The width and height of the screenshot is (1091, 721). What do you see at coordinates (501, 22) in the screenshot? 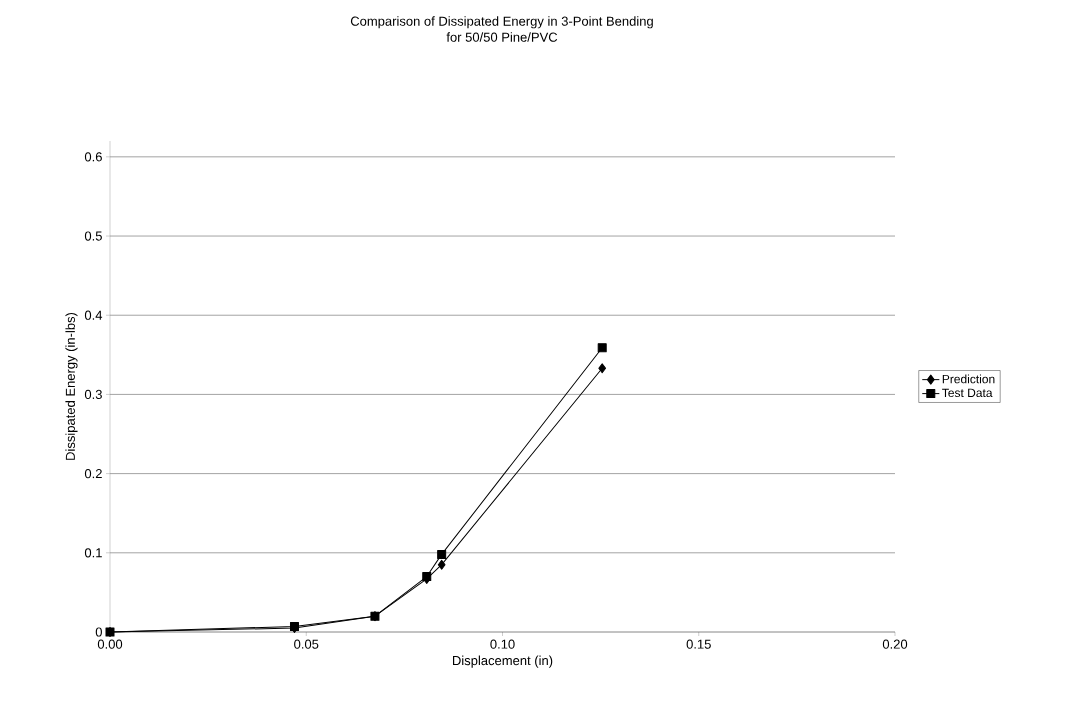
I see `chart-title: Comparison of Dissipated Energy in 3-Point Bending` at bounding box center [501, 22].